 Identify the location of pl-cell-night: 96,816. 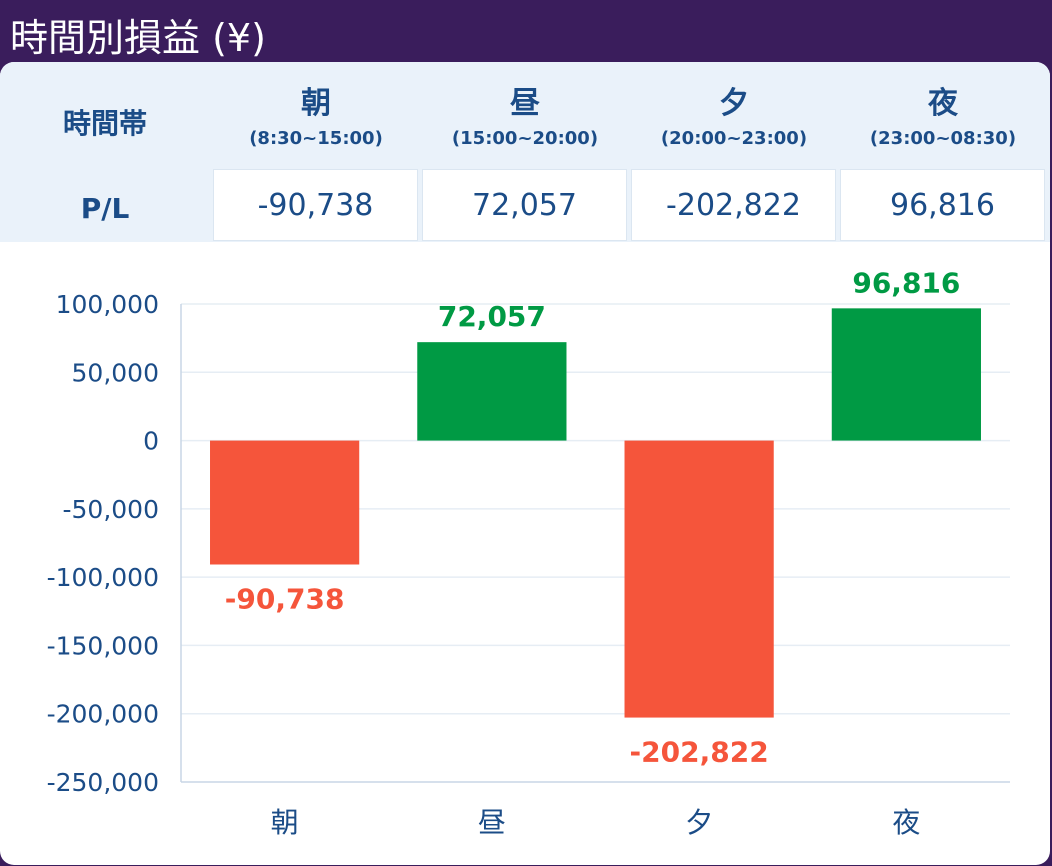
(942, 205).